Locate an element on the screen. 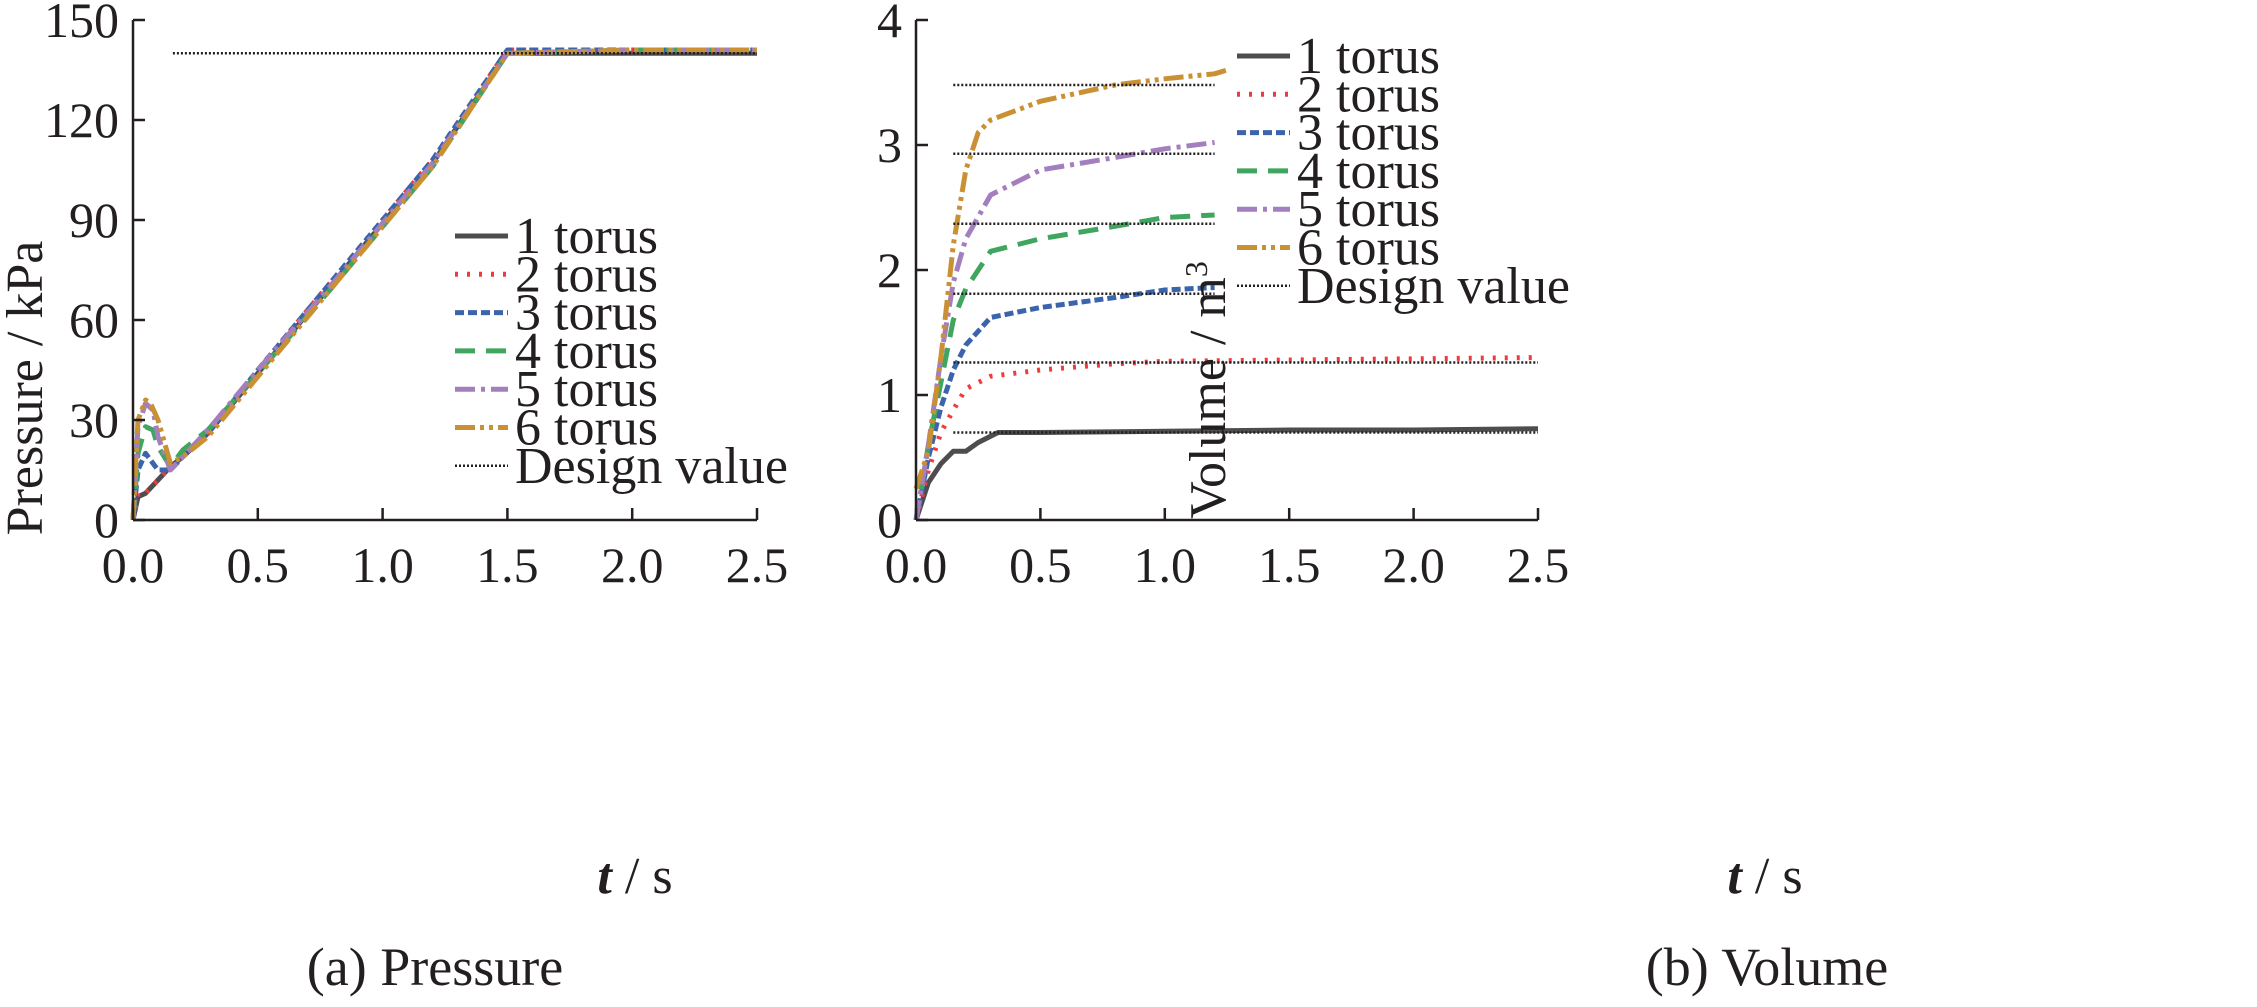  volume-x-tick-label: 0.5 is located at coordinates (1040, 565).